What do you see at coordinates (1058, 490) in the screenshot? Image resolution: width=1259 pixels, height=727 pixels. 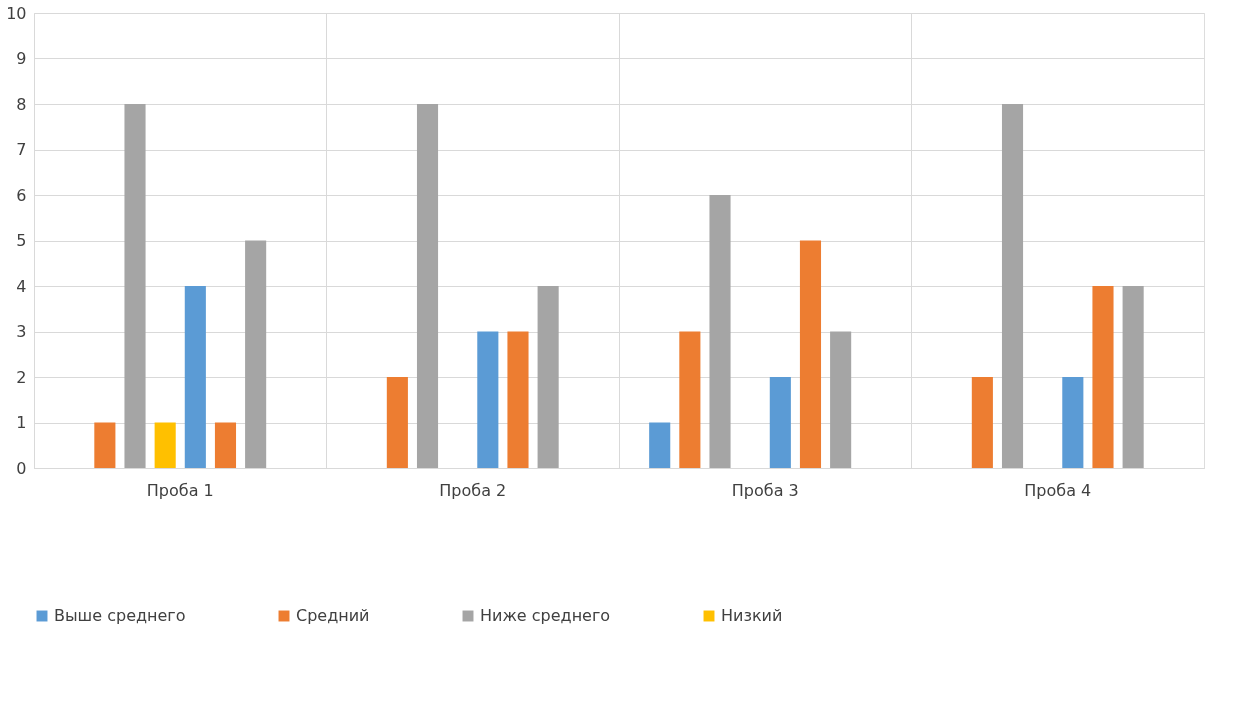 I see `x-tick-label: Проба 4` at bounding box center [1058, 490].